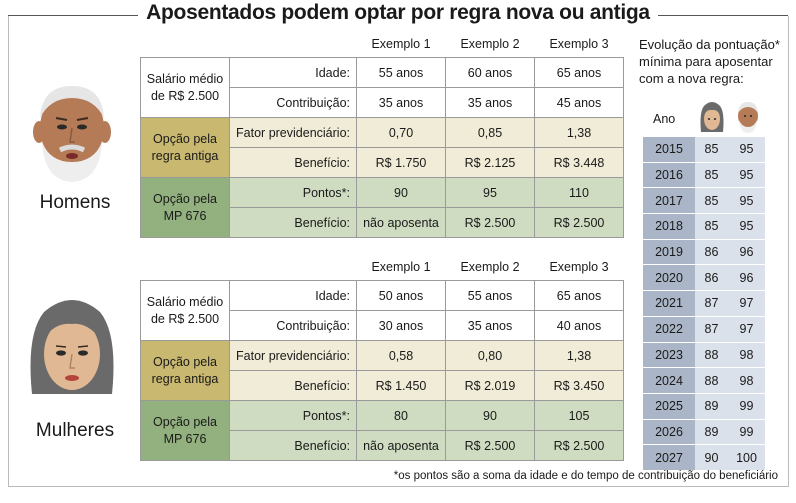  I want to click on points-table-row: 2021 87 97, so click(704, 303).